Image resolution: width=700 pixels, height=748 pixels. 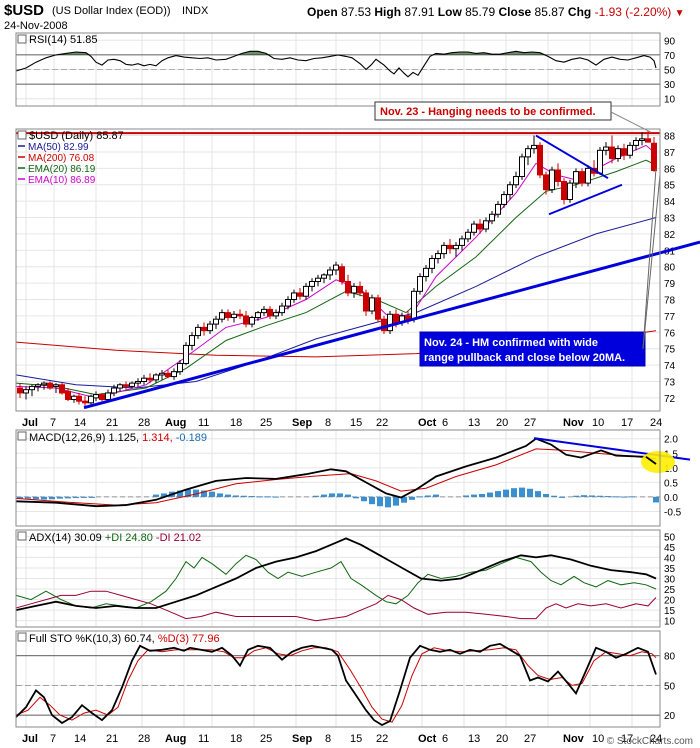 I want to click on x-tick-label-bottom: 6, so click(x=445, y=739).